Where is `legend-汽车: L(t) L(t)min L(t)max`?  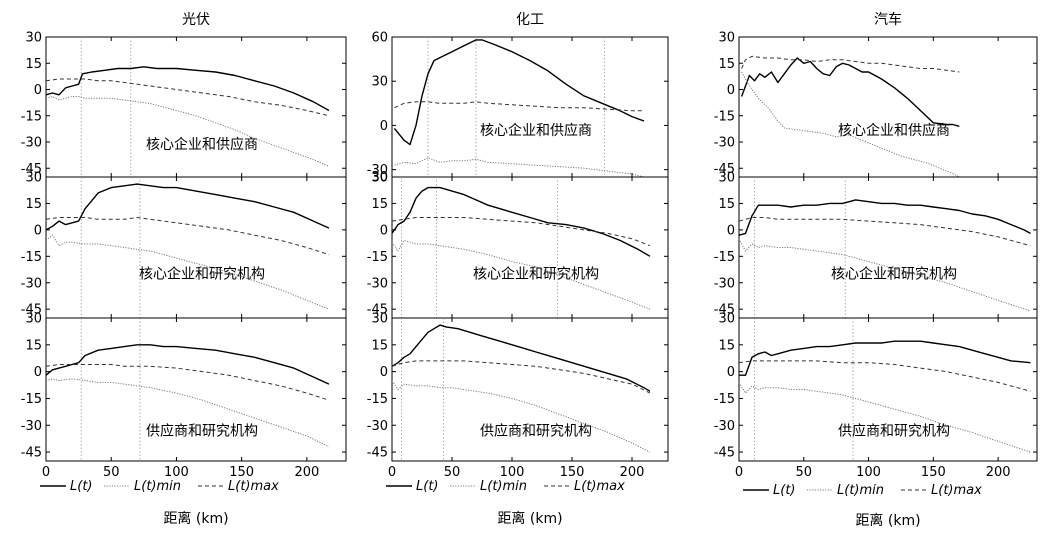
legend-汽车: L(t) L(t)min L(t)max is located at coordinates (862, 490).